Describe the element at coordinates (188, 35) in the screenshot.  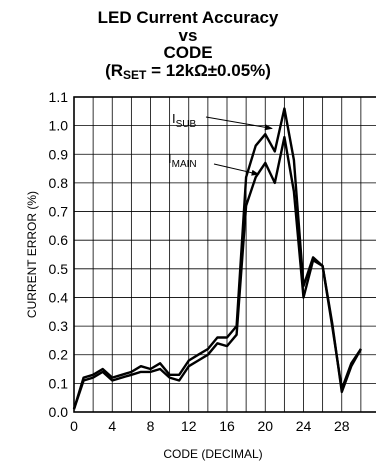
I see `chart-title-line-2: vs` at that location.